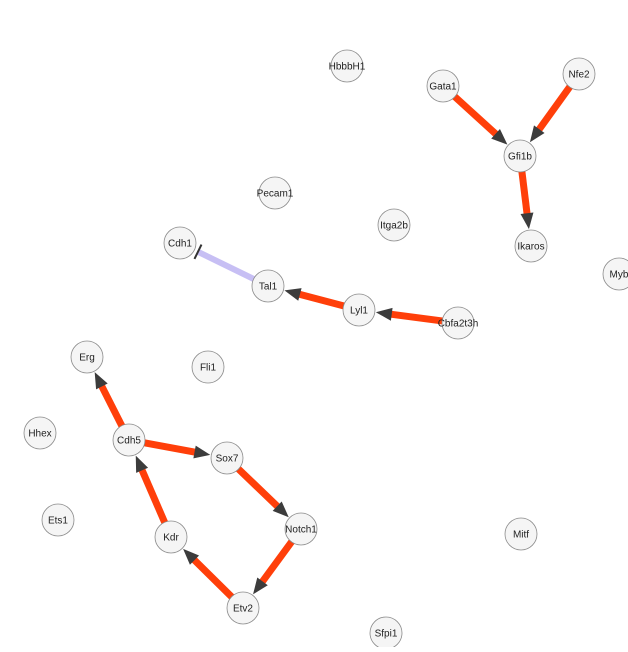  I want to click on node-pecam1: Pecam1, so click(275, 193).